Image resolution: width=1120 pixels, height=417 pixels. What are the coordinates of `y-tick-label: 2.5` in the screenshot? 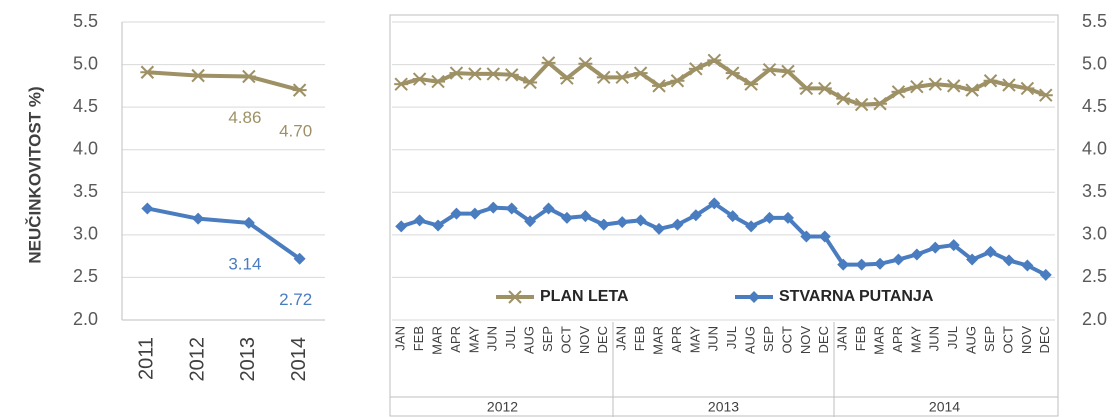 It's located at (85, 276).